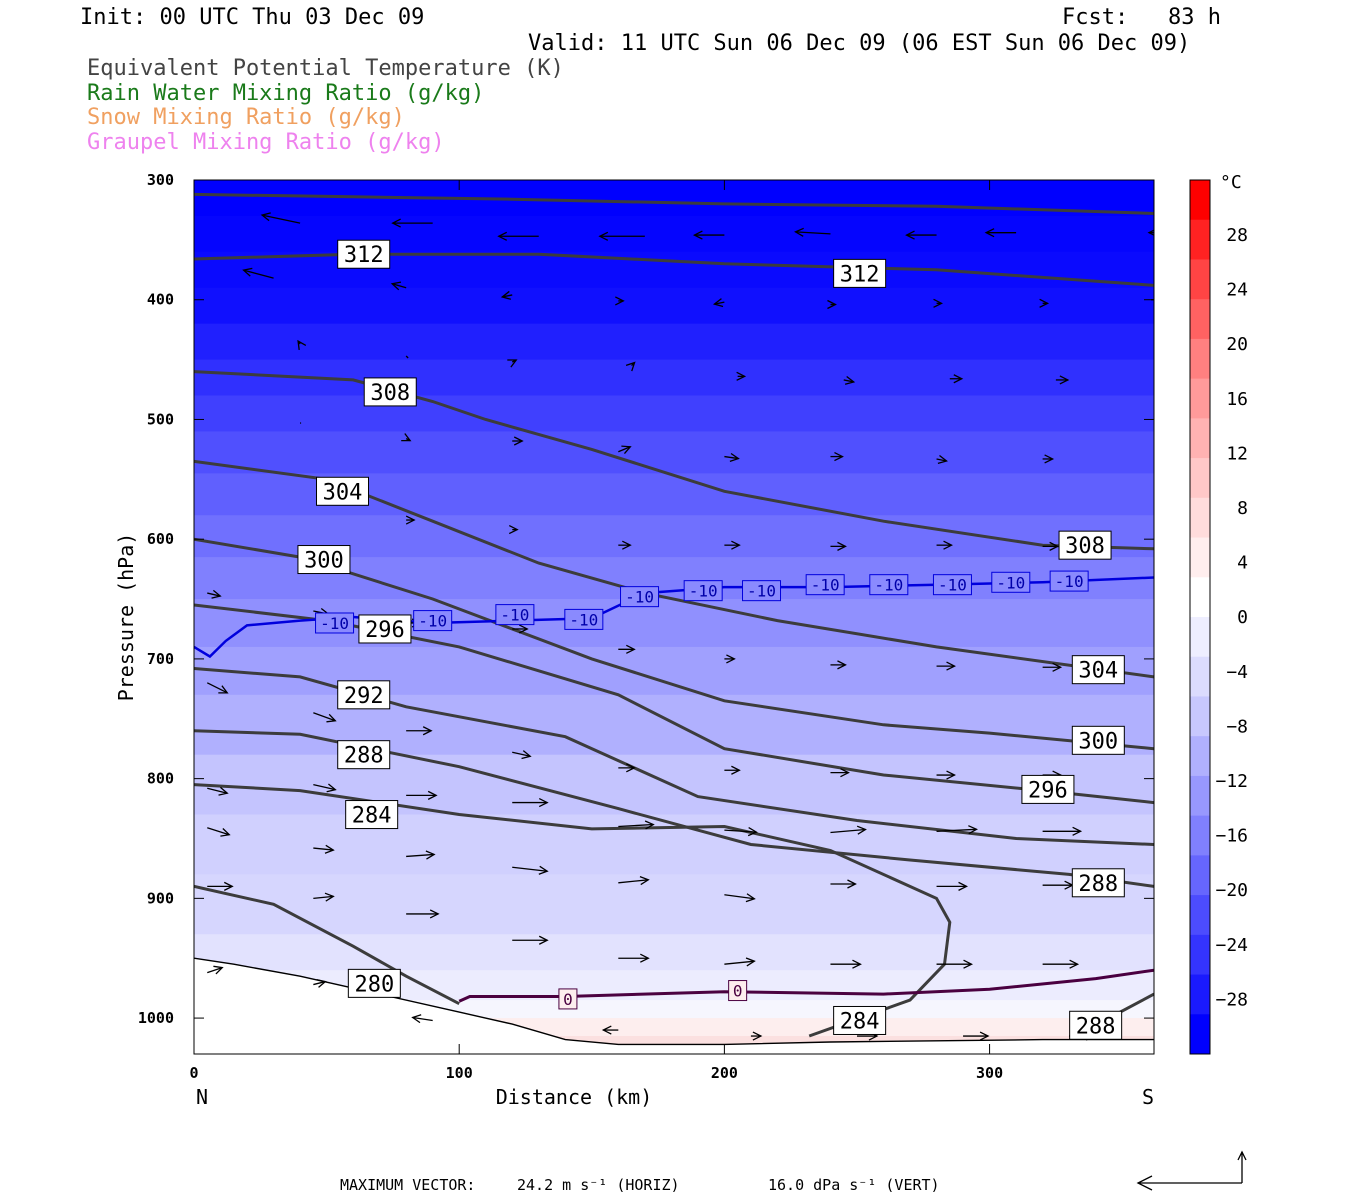 Image resolution: width=1350 pixels, height=1200 pixels. I want to click on theta-e-label: 288, so click(364, 755).